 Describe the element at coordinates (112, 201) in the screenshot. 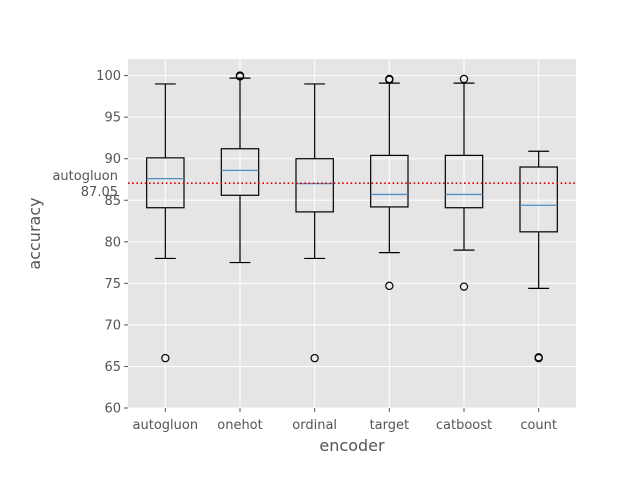

I see `y-tick-label: 85` at that location.